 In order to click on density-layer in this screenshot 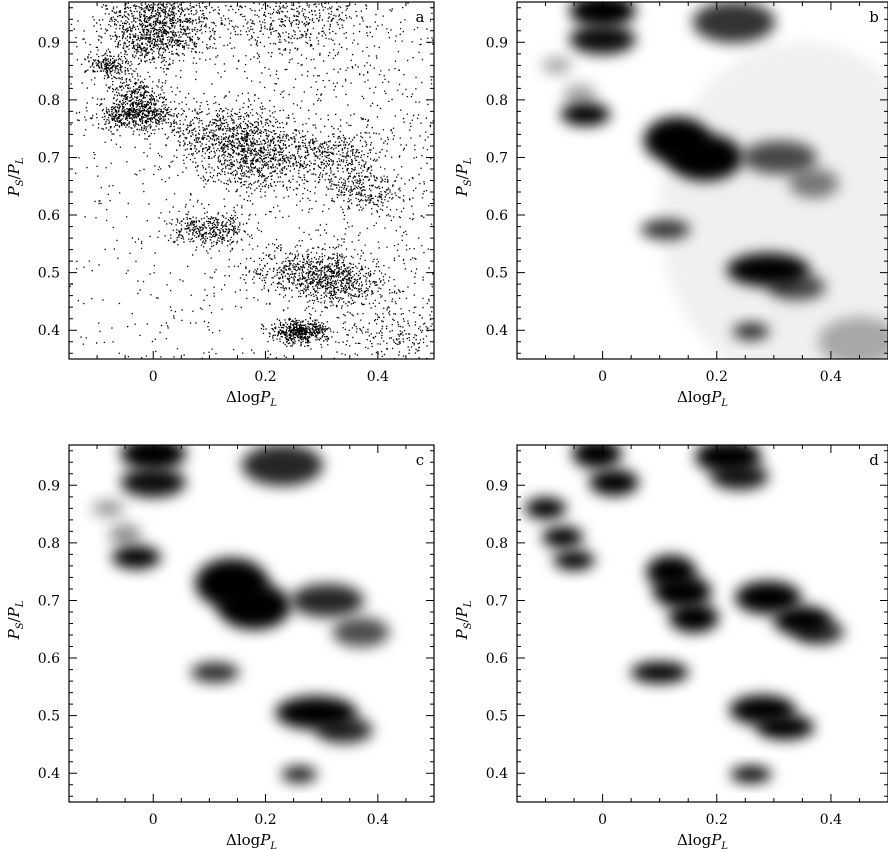, I will do `click(241, 614)`.